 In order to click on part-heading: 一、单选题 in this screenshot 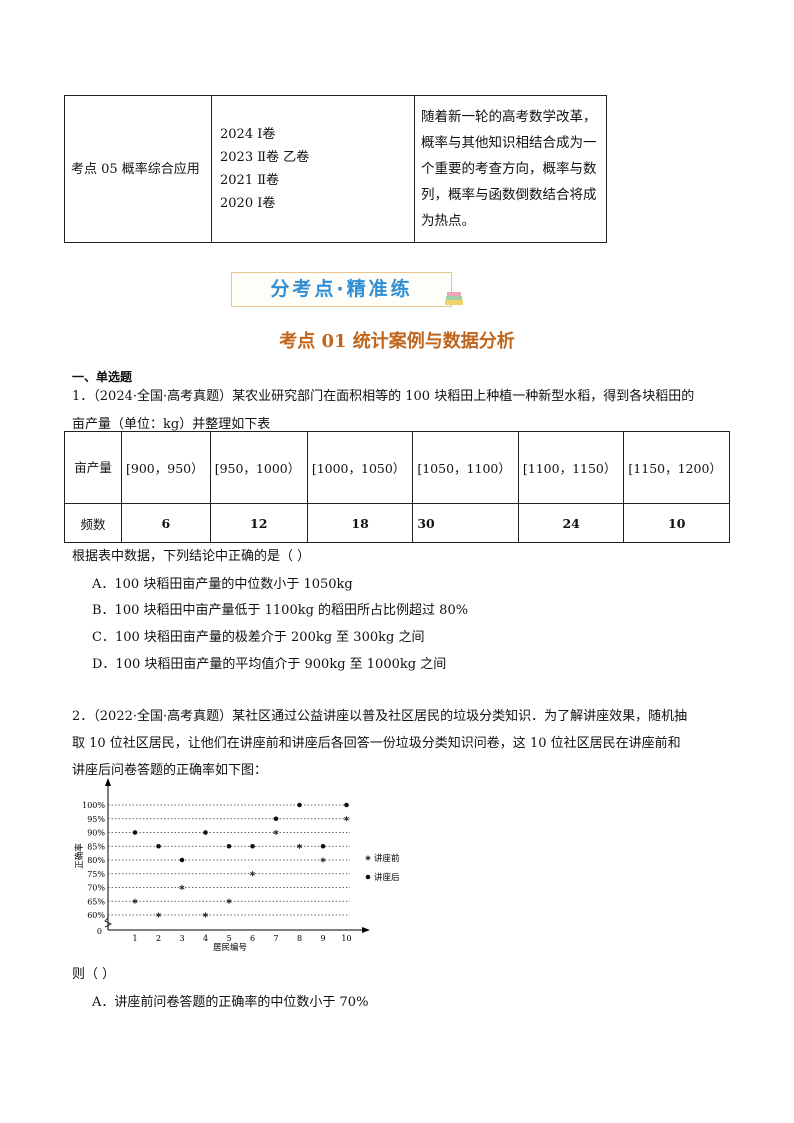, I will do `click(102, 377)`.